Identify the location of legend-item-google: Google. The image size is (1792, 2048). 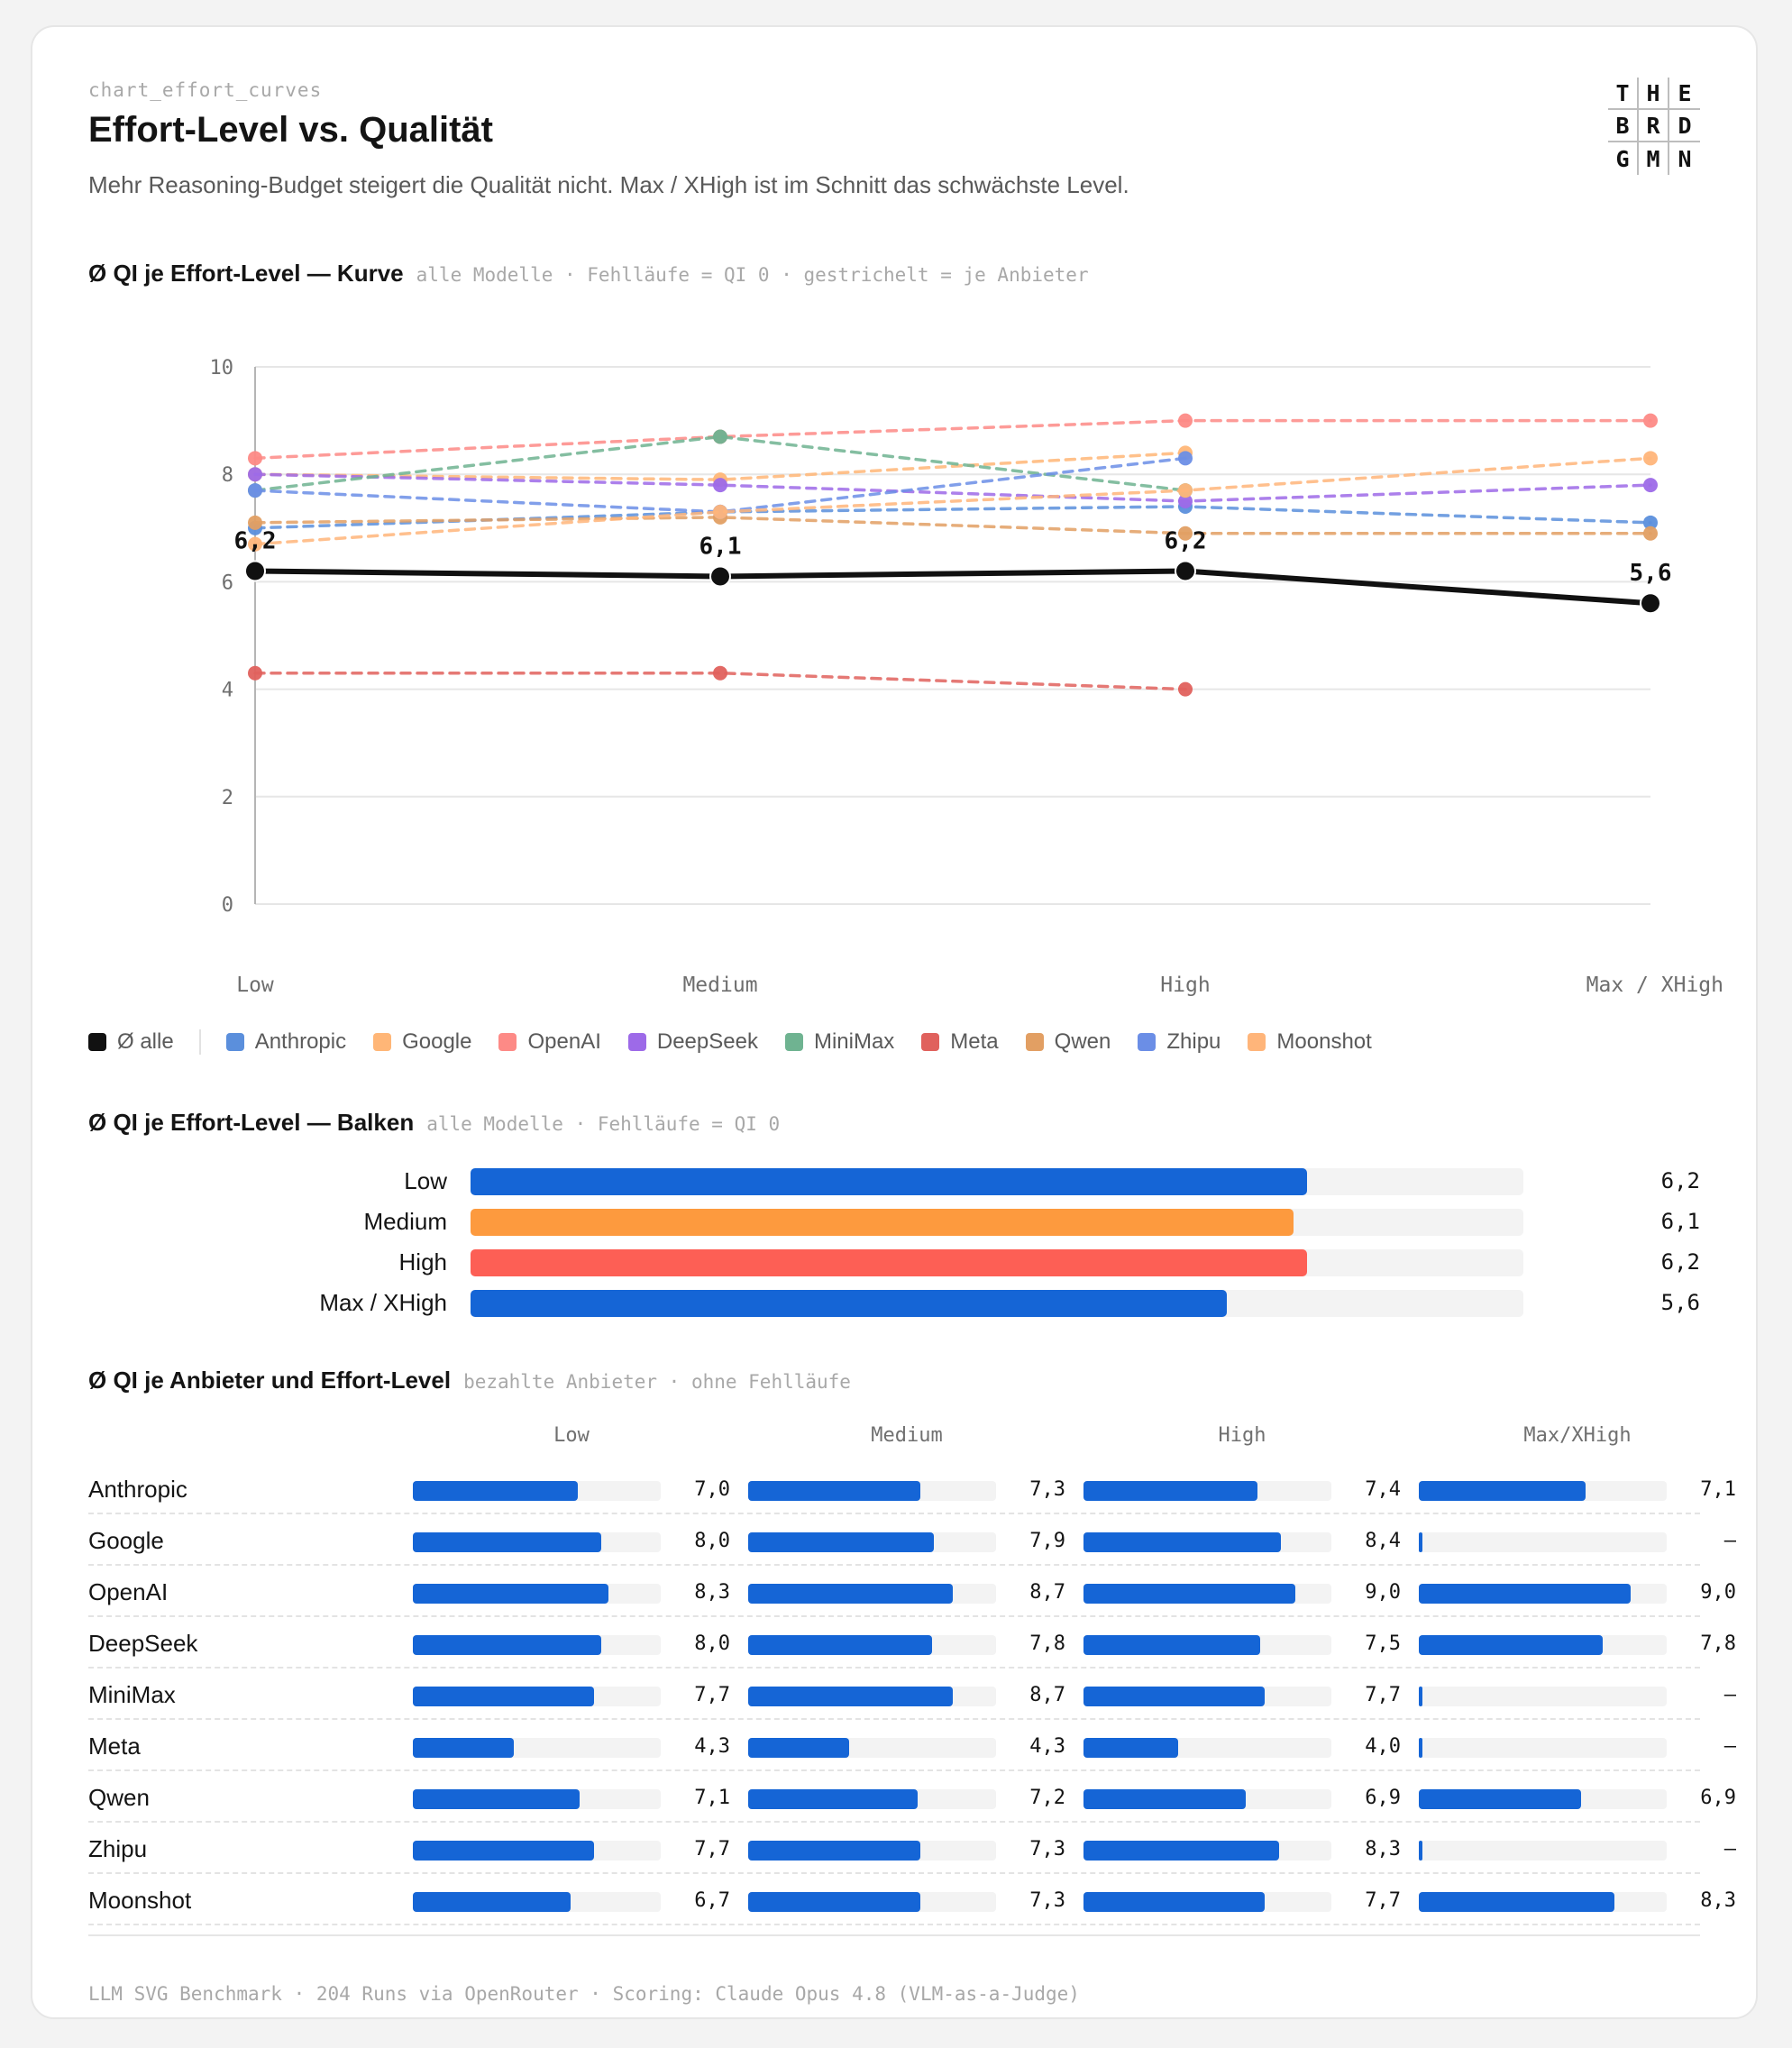
(422, 1042).